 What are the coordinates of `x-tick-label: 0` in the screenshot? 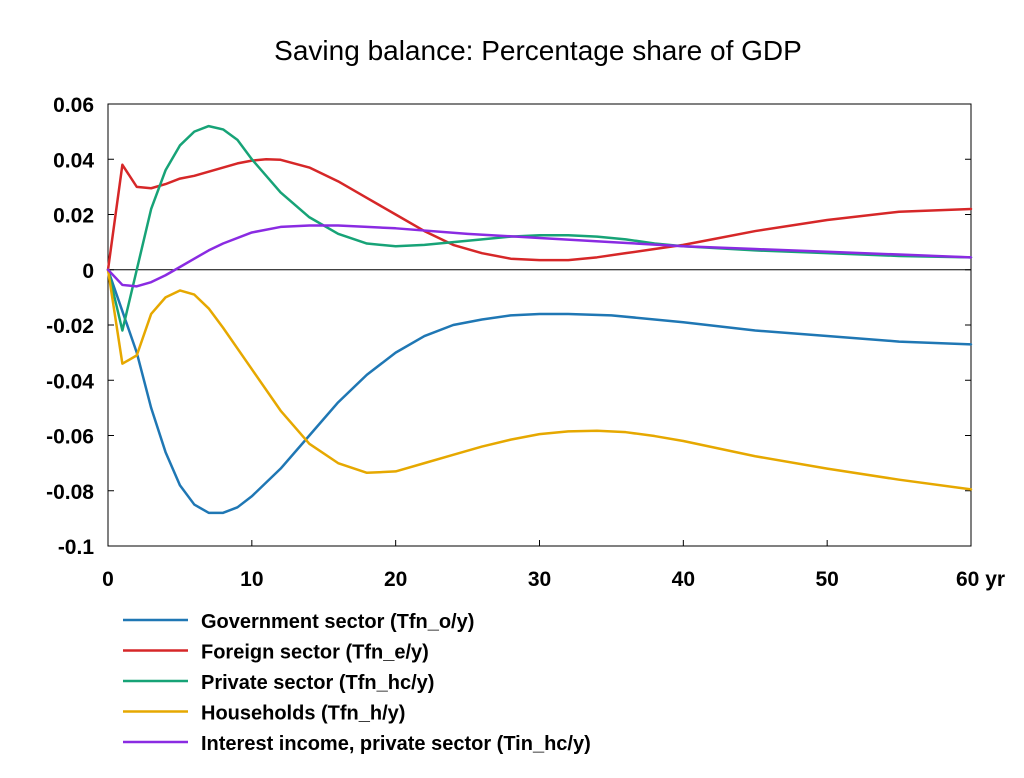 It's located at (108, 579).